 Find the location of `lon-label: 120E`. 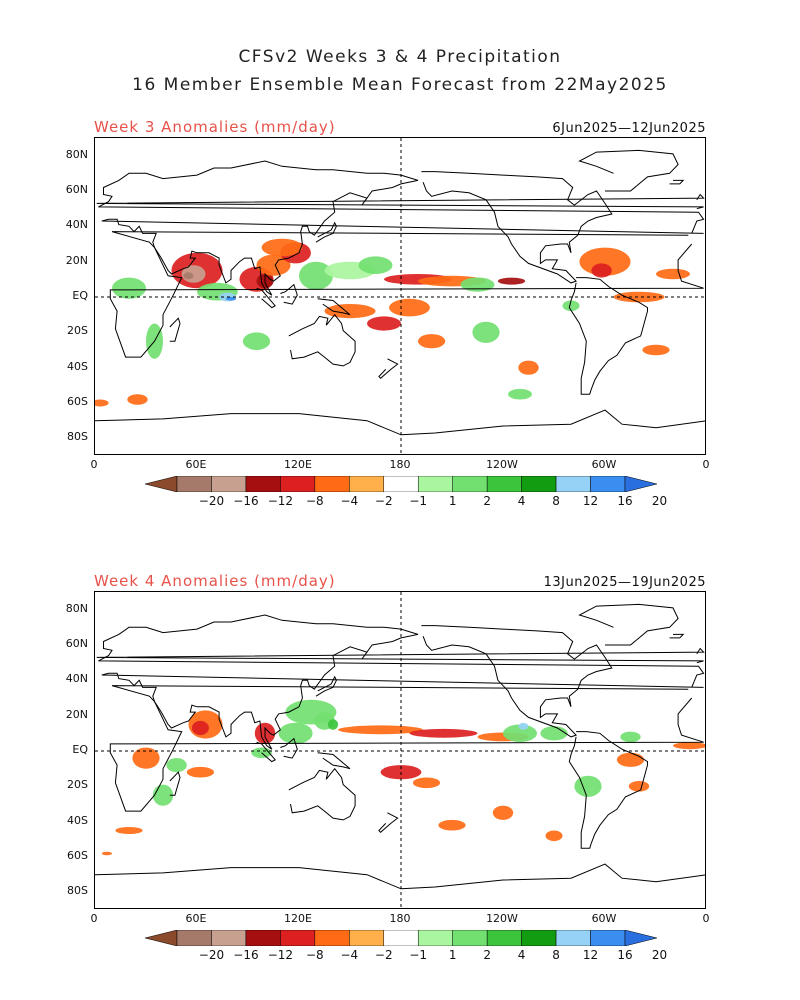

lon-label: 120E is located at coordinates (298, 464).